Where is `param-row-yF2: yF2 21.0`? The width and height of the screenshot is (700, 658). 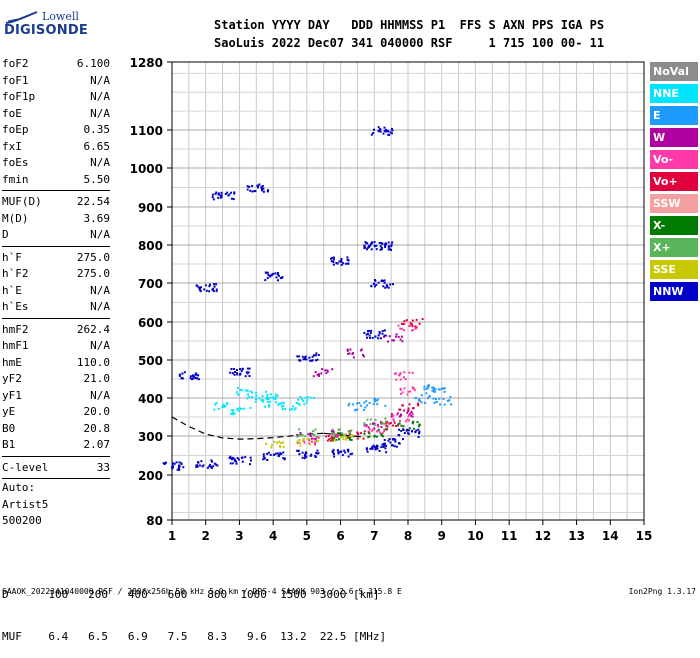
param-row-yF2: yF2 21.0 is located at coordinates (56, 379).